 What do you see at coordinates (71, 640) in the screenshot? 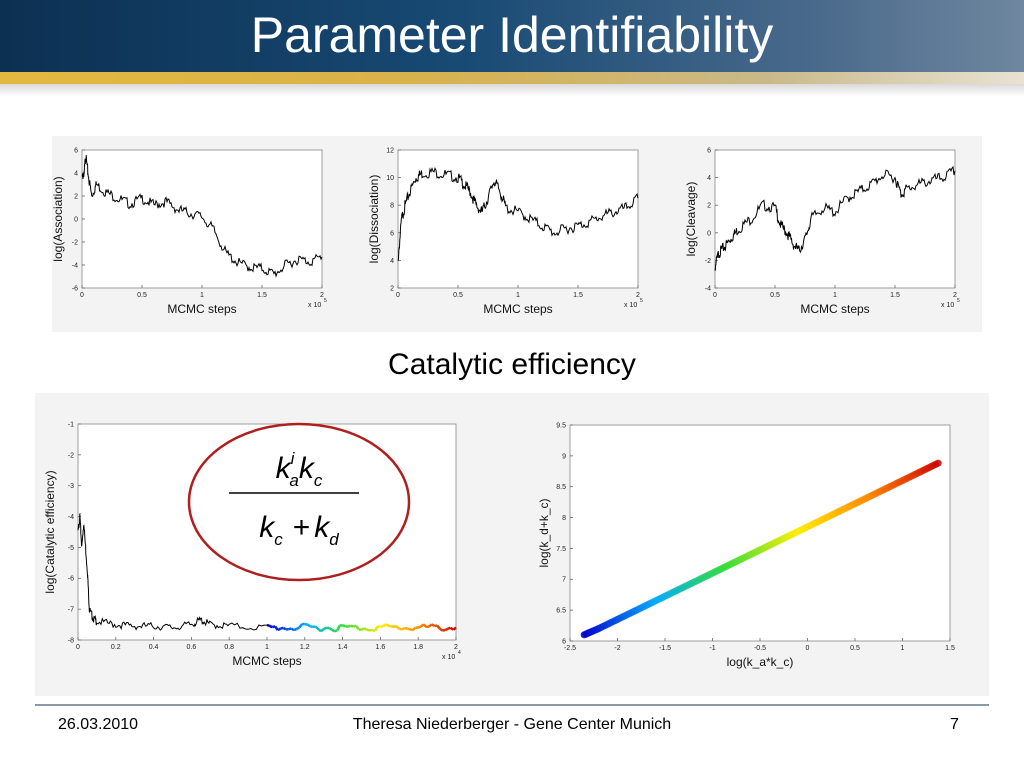
I see `y-tick-label: -8` at bounding box center [71, 640].